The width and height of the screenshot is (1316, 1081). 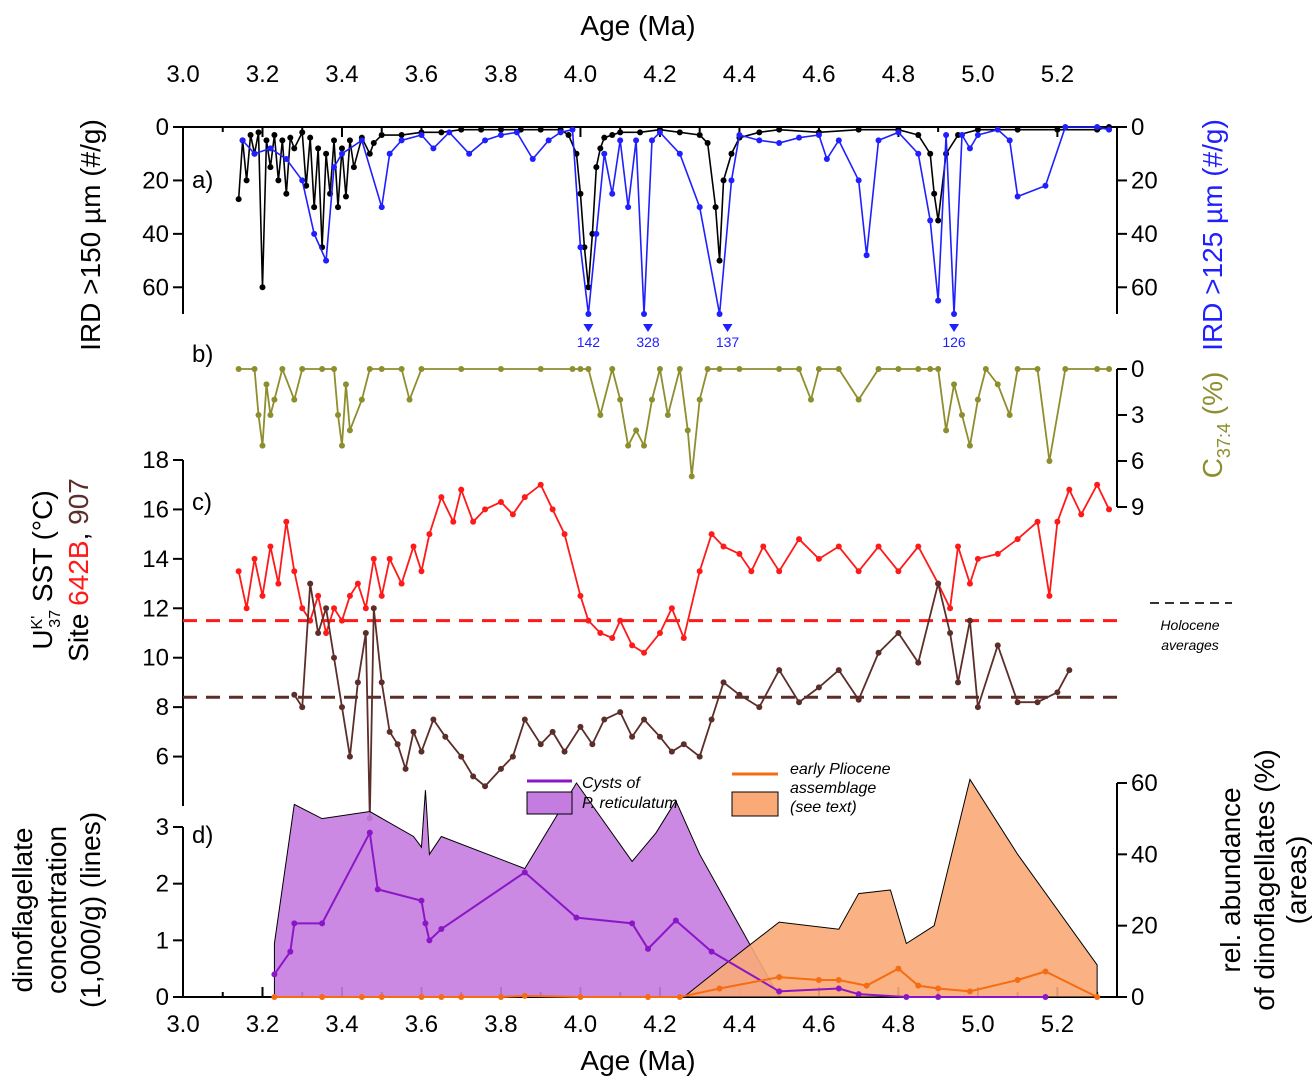 I want to click on panel-a-tag: a), so click(x=202, y=180).